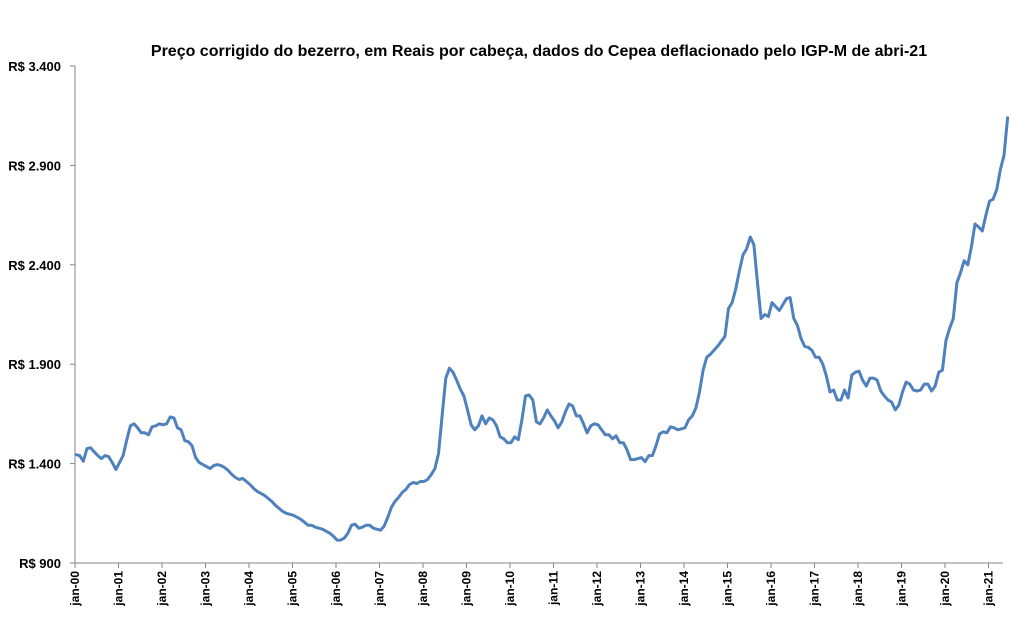 This screenshot has width=1013, height=632. I want to click on x-tick-label: jan-17, so click(815, 589).